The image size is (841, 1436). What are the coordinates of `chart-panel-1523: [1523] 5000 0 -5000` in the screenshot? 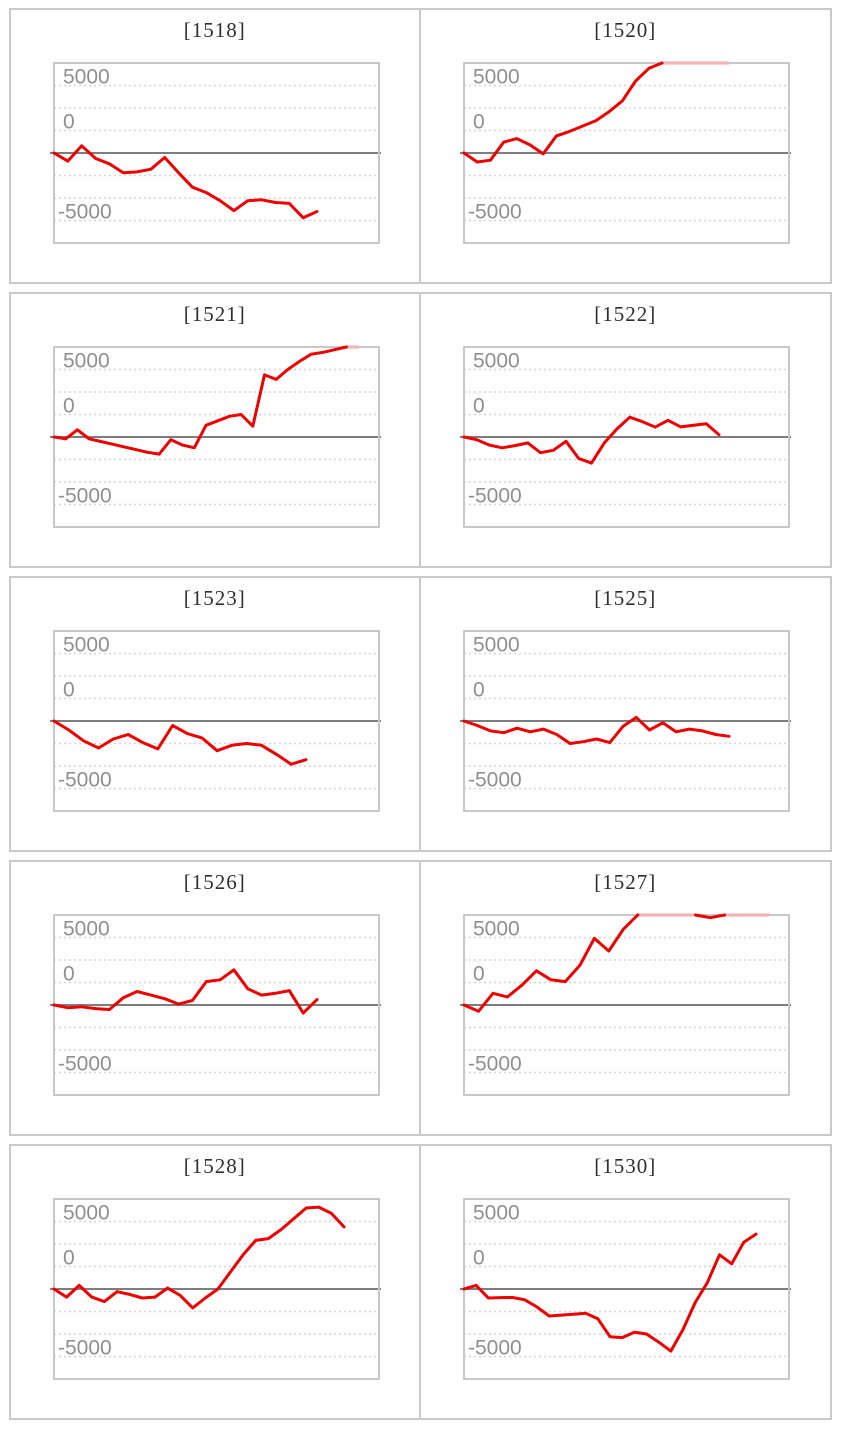 It's located at (215, 714).